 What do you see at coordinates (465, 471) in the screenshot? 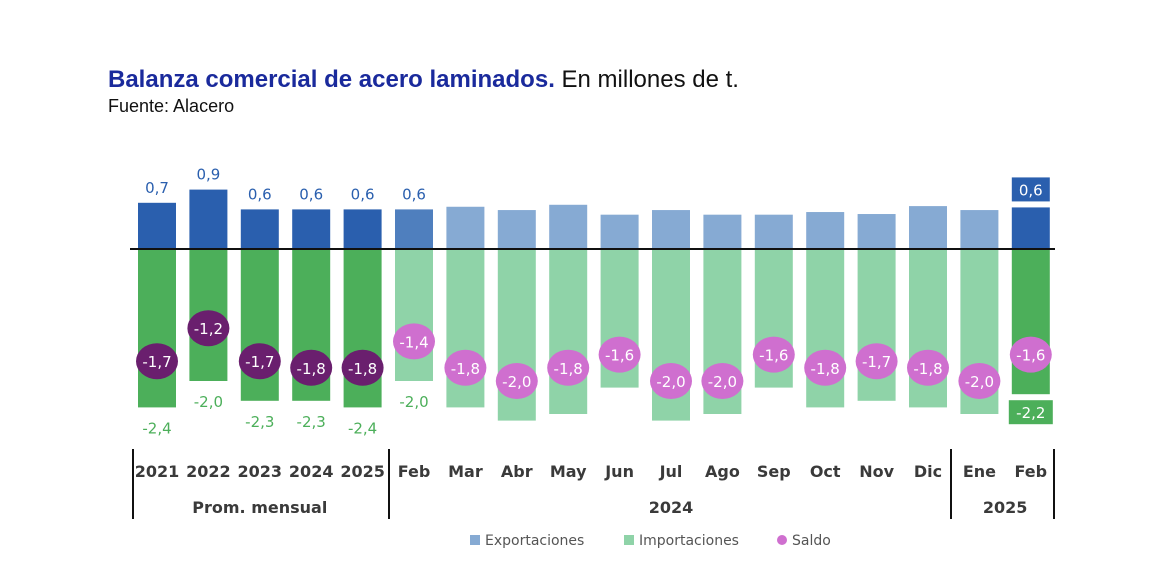
I see `x-tick-label: Mar` at bounding box center [465, 471].